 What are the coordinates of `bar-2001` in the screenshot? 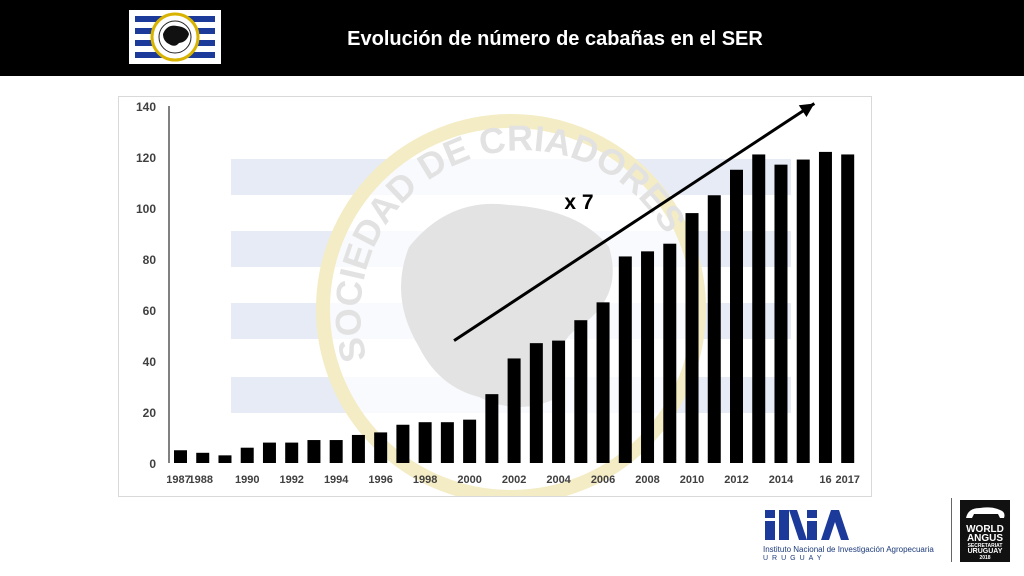 It's located at (492, 428).